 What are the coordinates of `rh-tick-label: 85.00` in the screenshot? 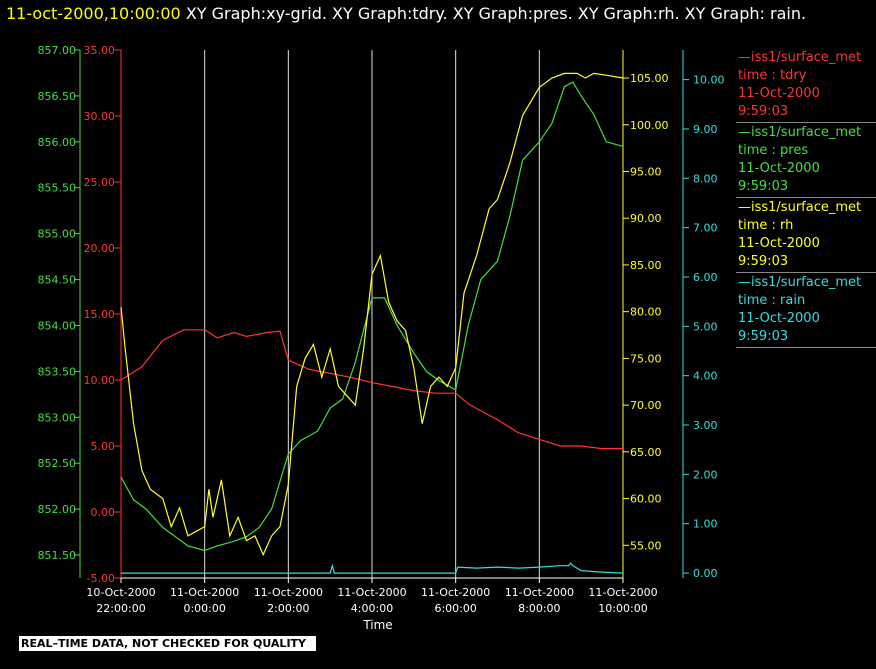 It's located at (646, 265).